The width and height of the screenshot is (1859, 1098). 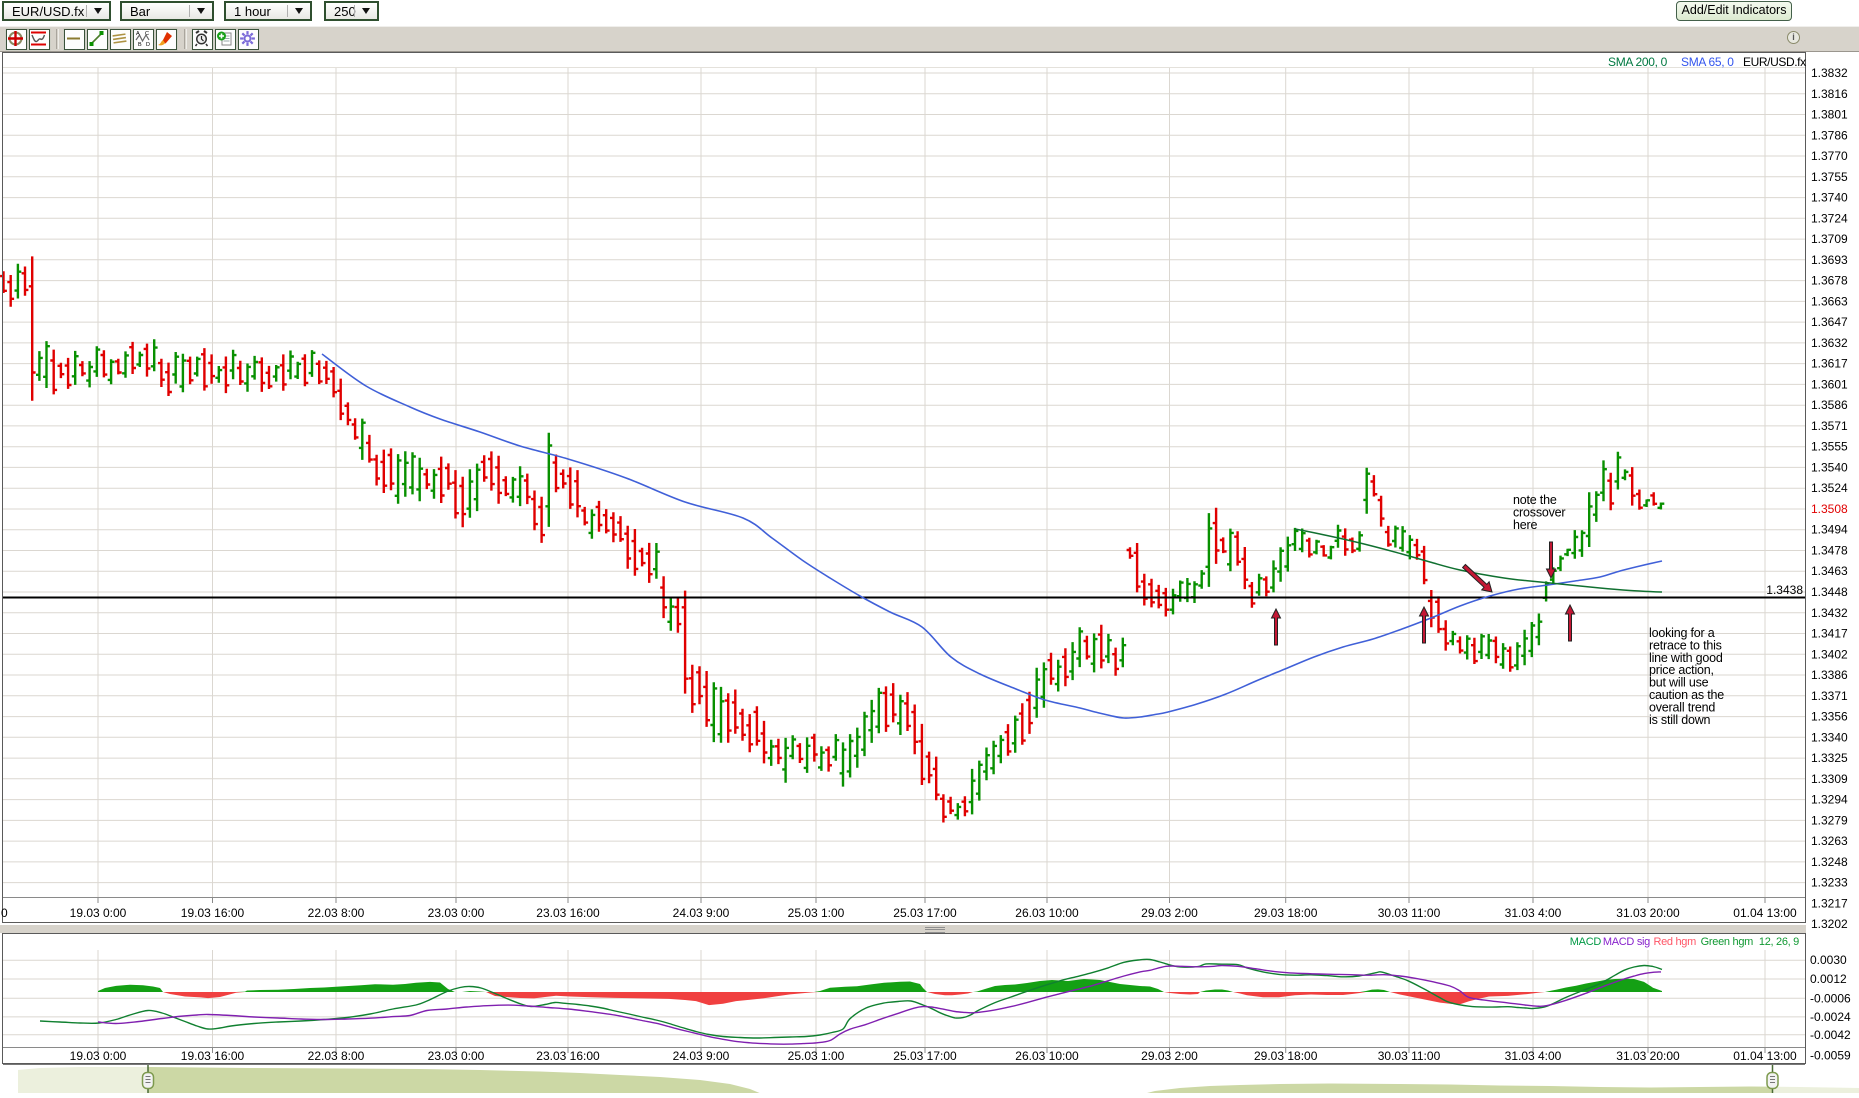 What do you see at coordinates (1829, 675) in the screenshot?
I see `svg-text: 1.3386` at bounding box center [1829, 675].